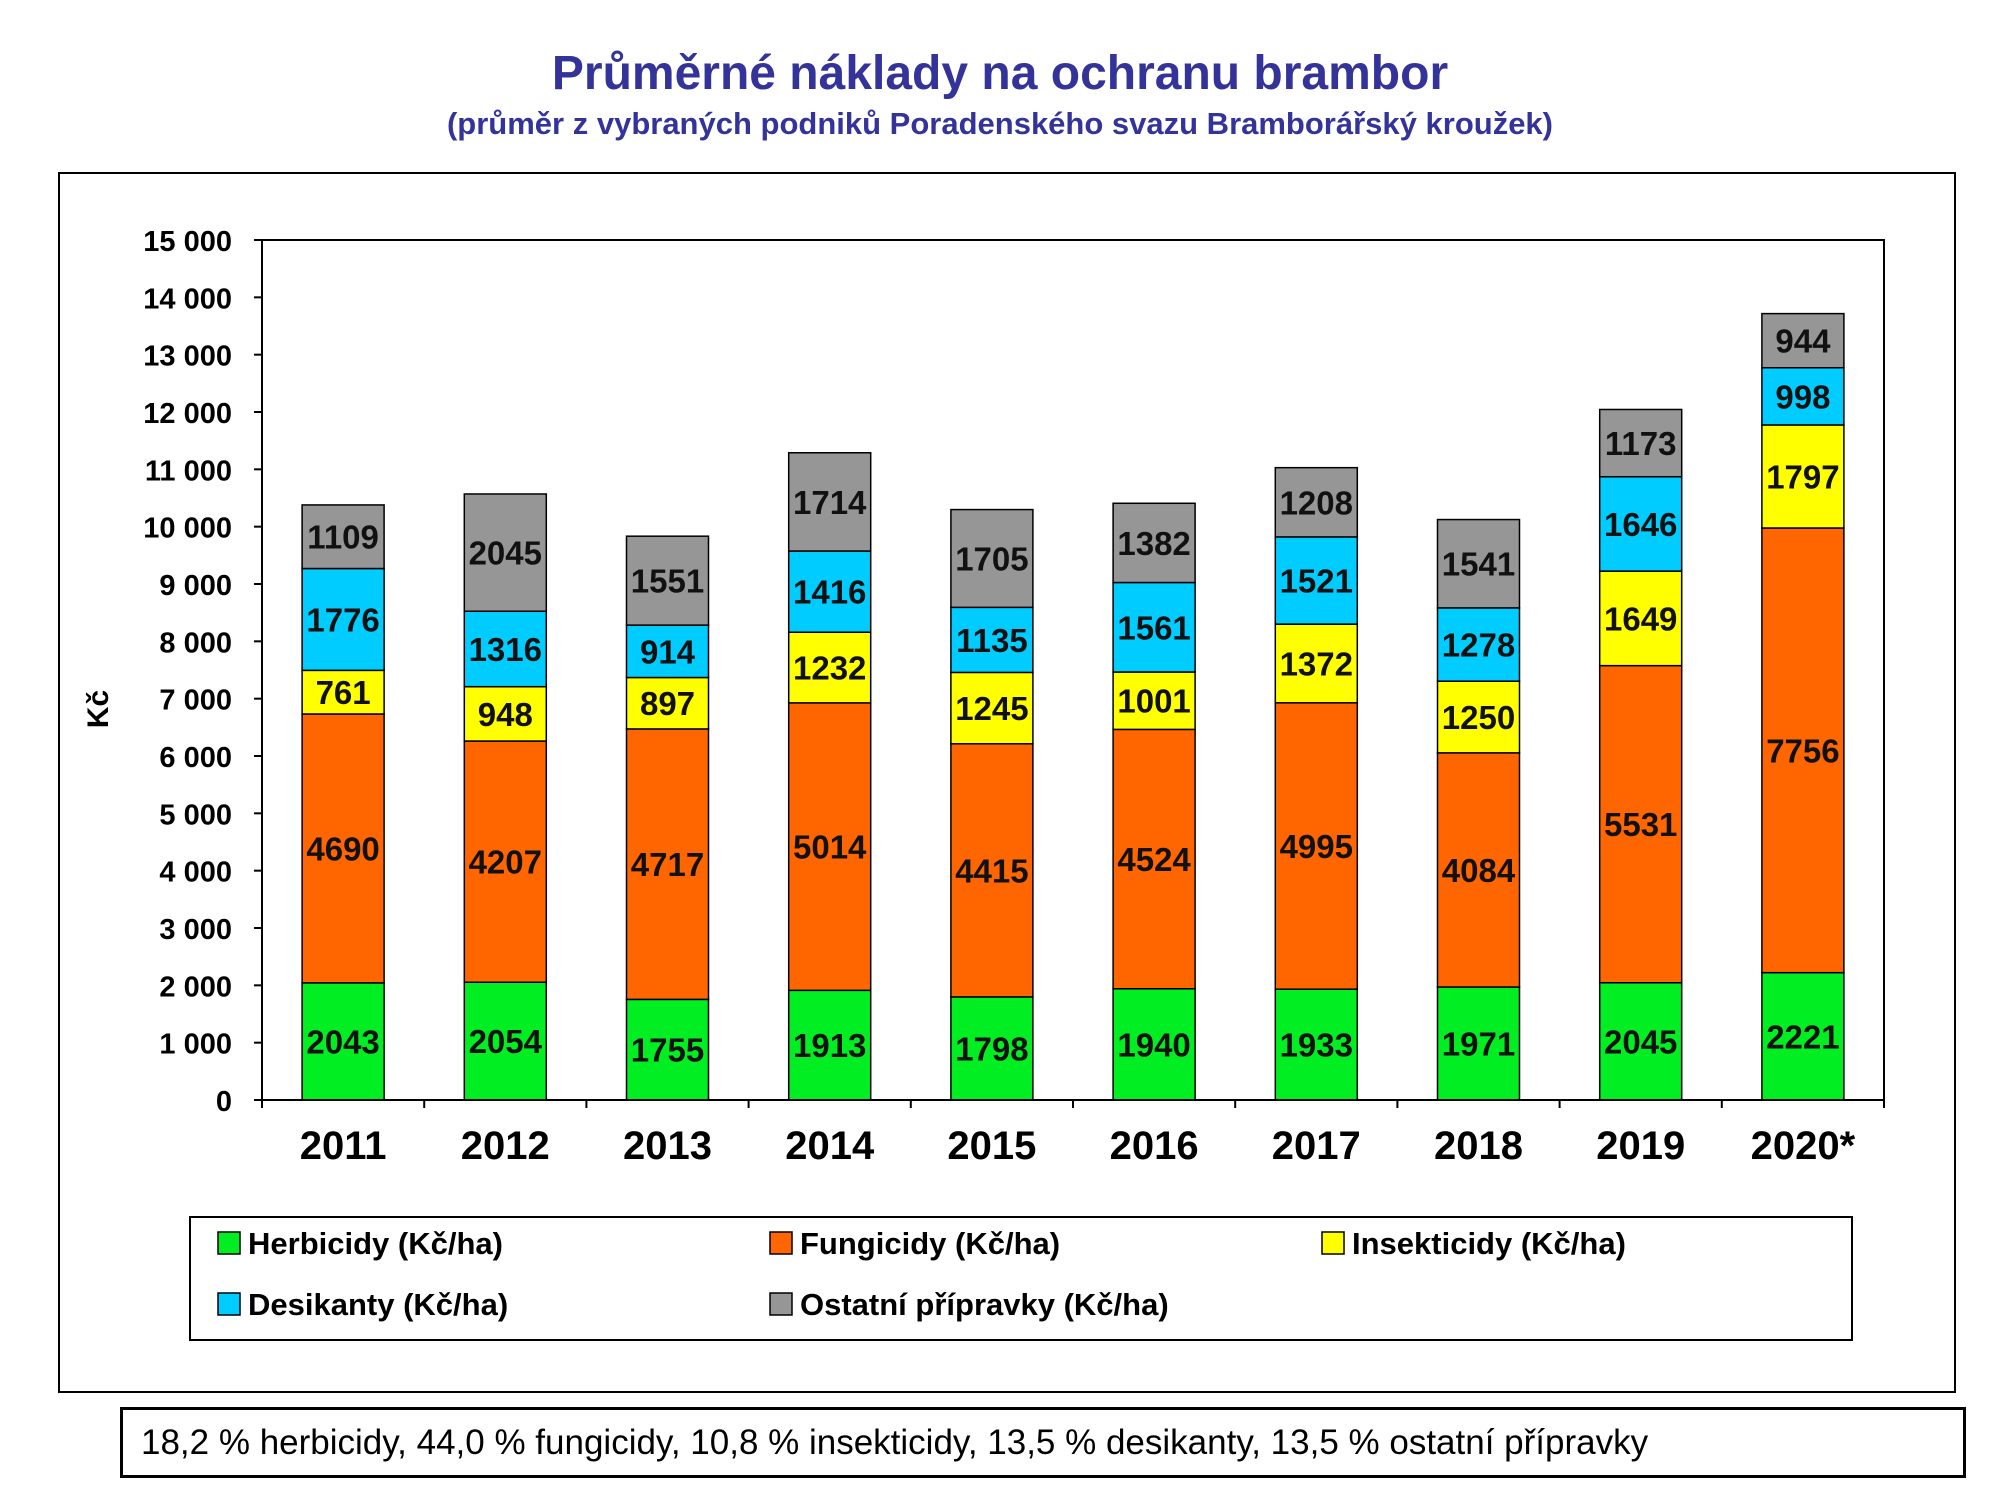  I want to click on y-tick-label: 15 000, so click(187, 242).